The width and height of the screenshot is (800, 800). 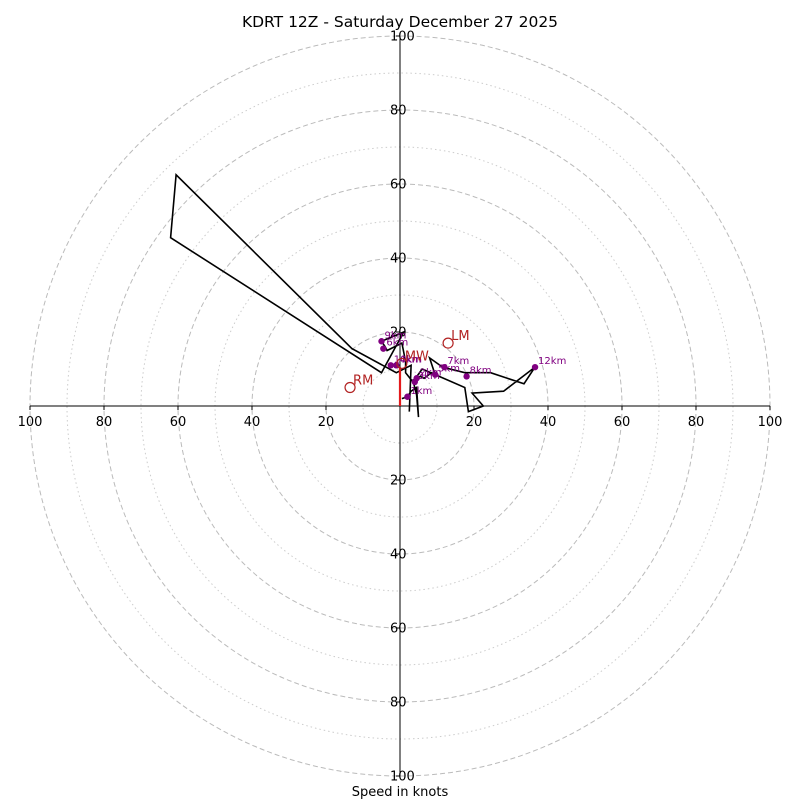 What do you see at coordinates (398, 111) in the screenshot?
I see `y-tick-top-80: 80` at bounding box center [398, 111].